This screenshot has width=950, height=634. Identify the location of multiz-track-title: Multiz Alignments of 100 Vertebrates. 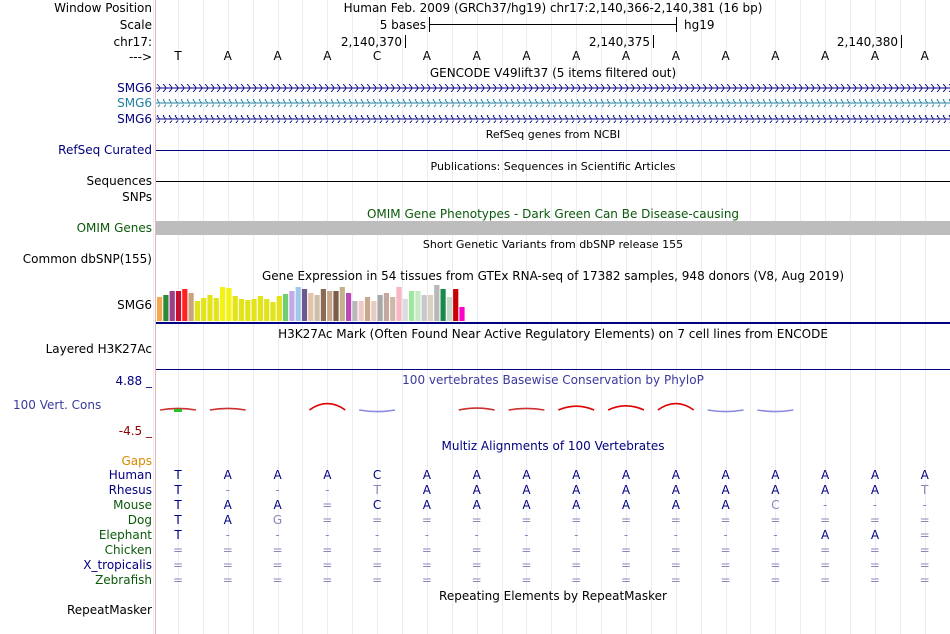
(553, 446).